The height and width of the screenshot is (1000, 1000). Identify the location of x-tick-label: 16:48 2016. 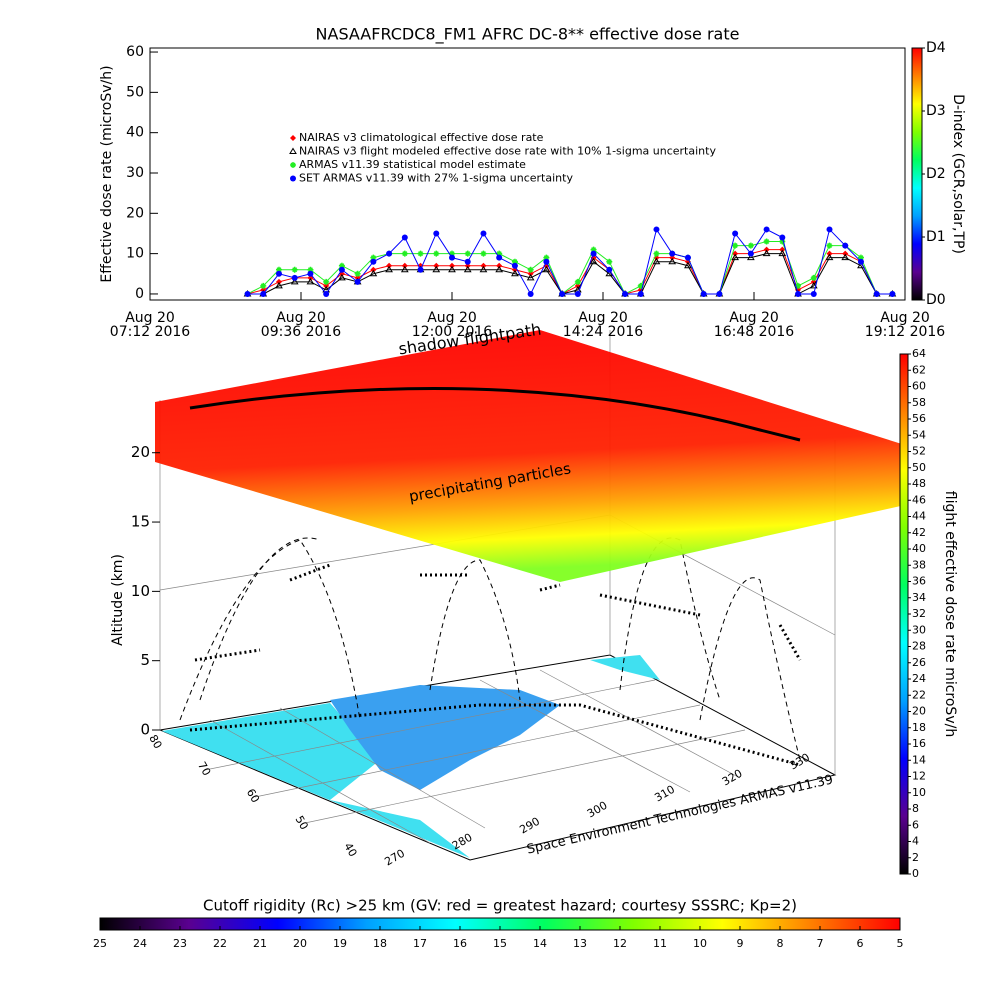
(754, 332).